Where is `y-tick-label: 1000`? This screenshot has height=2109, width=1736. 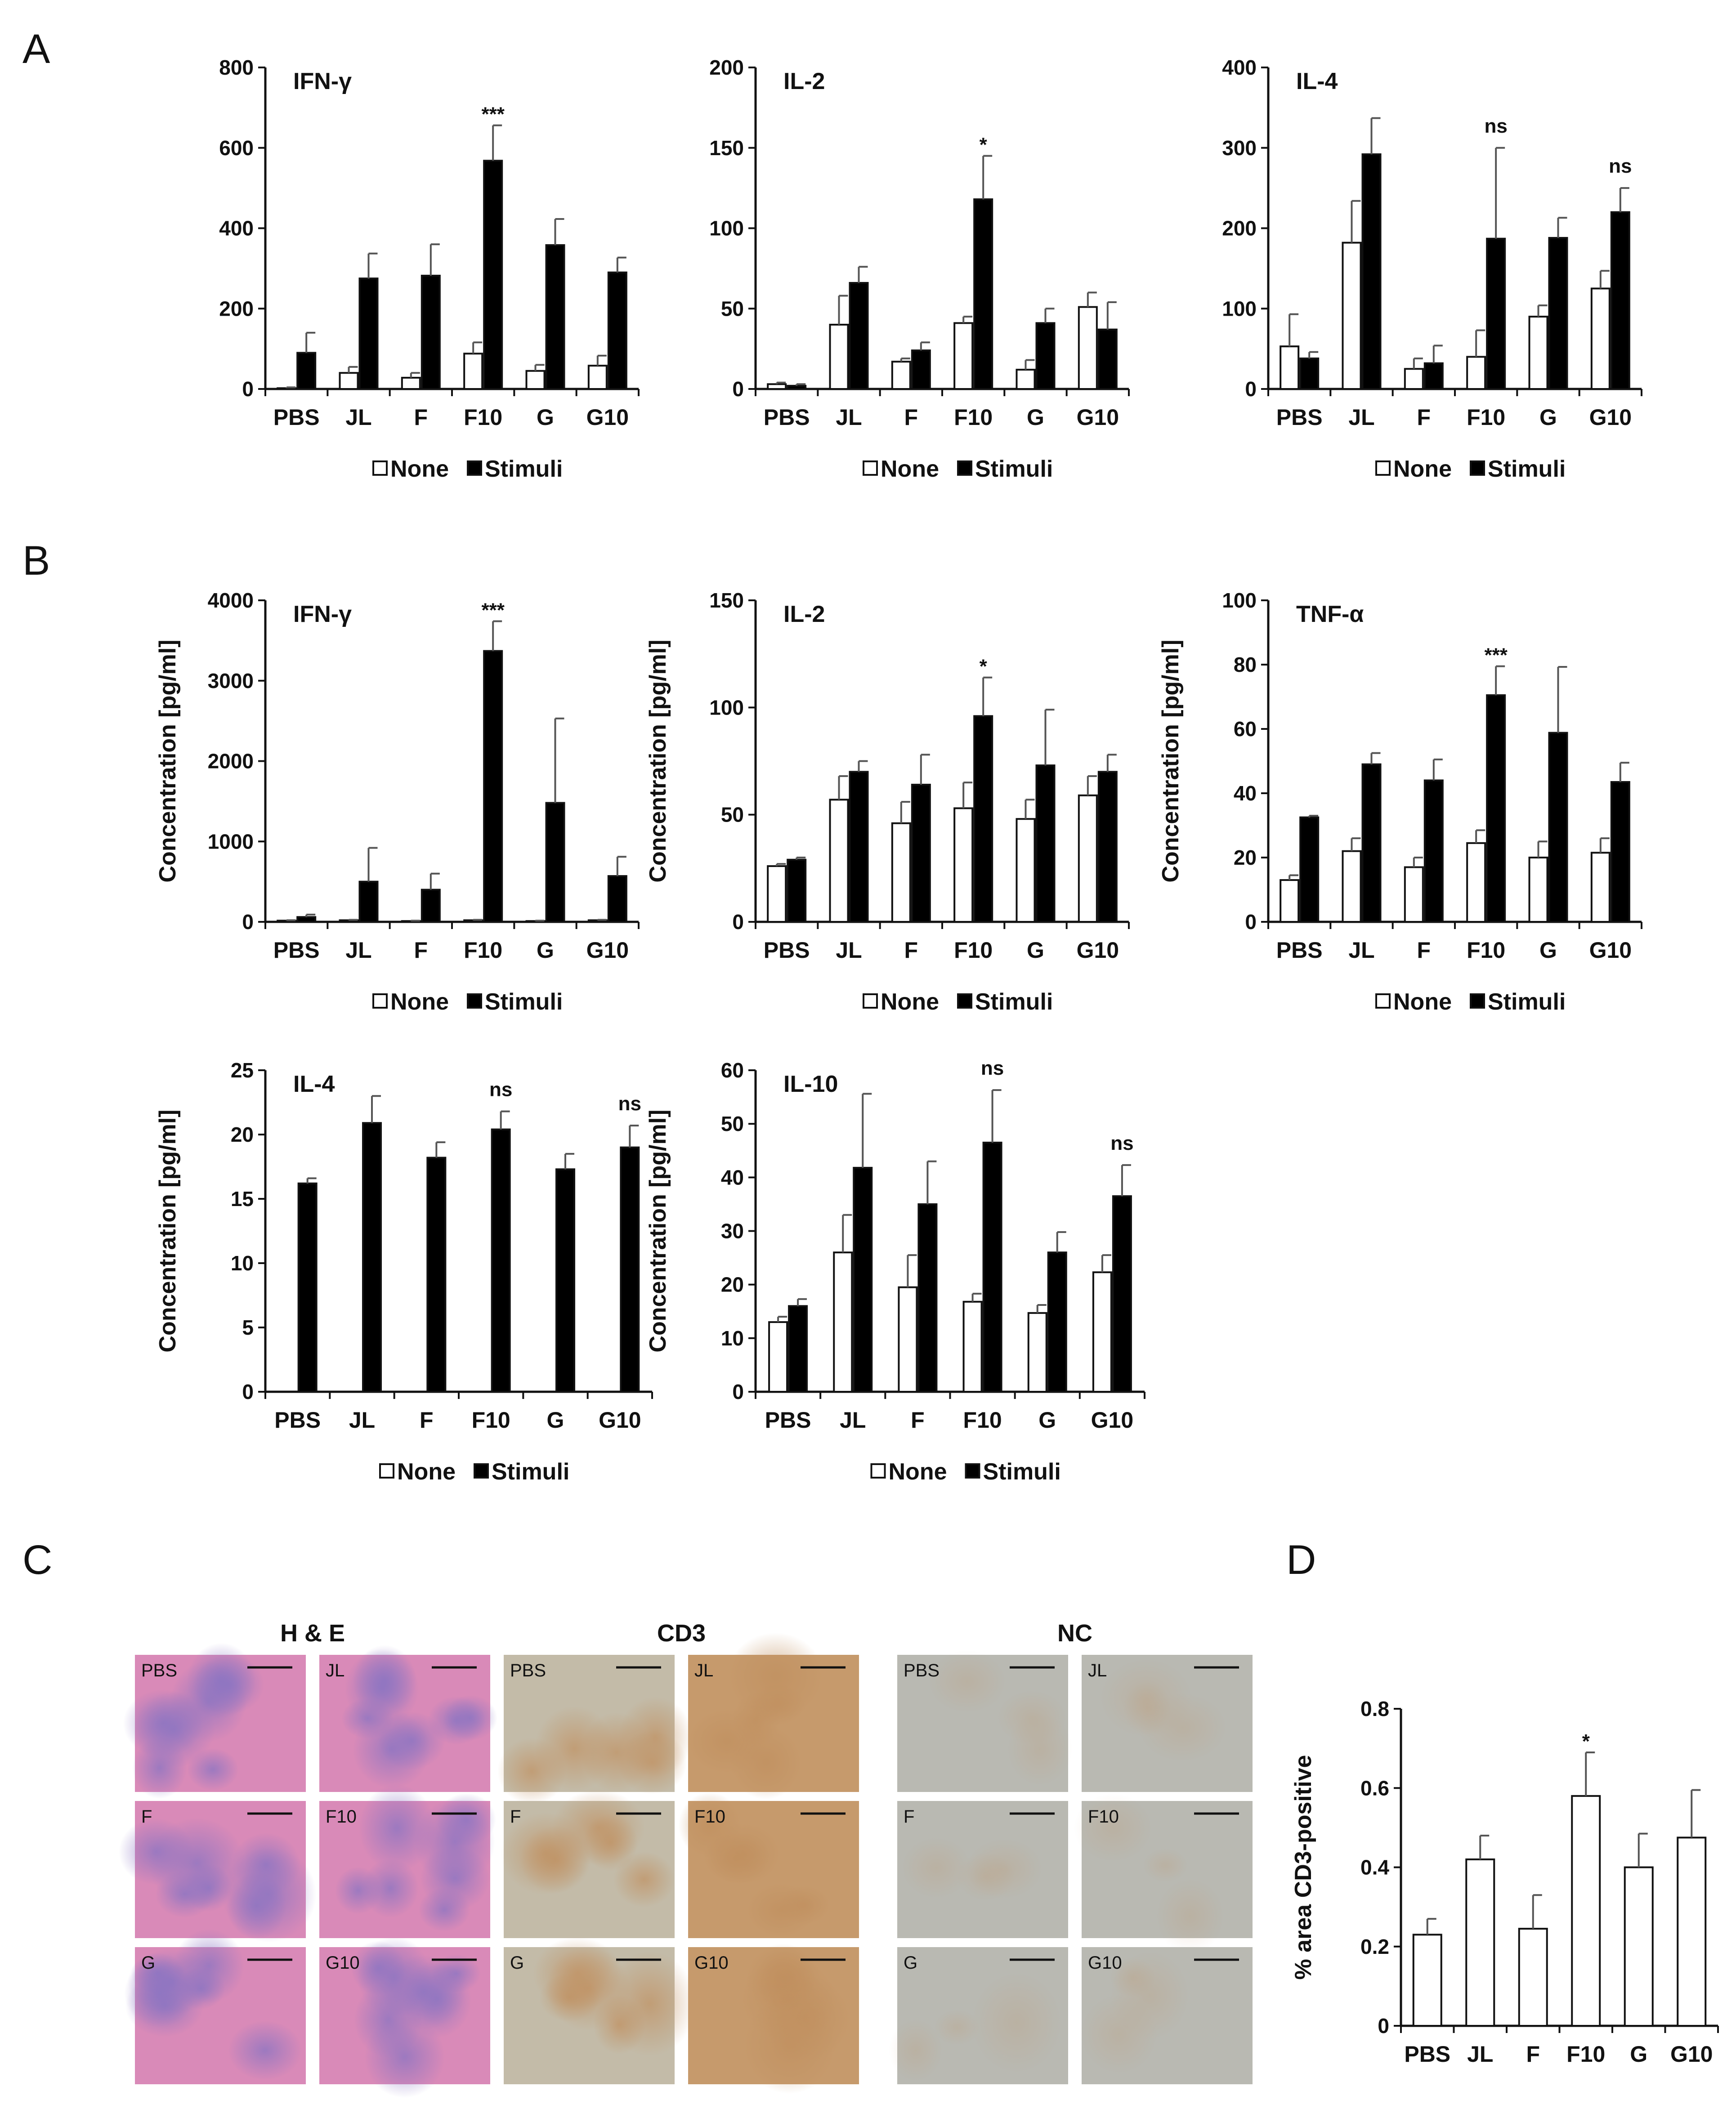 y-tick-label: 1000 is located at coordinates (231, 842).